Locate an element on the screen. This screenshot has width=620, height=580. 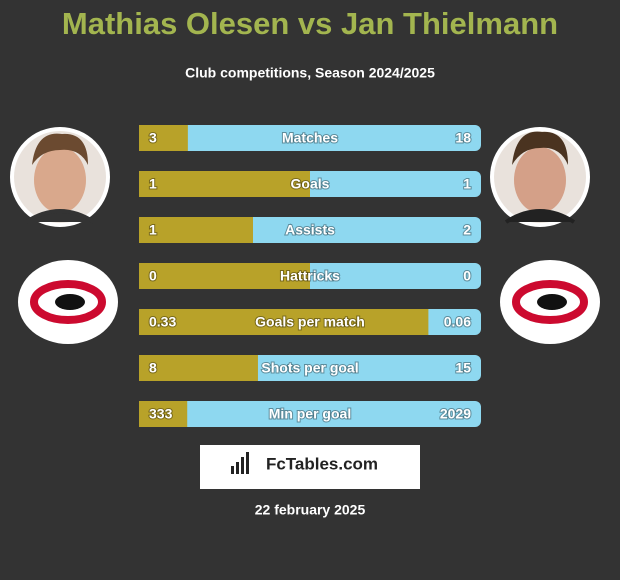
title: Mathias Olesen vs Jan Thielmann is located at coordinates (310, 23).